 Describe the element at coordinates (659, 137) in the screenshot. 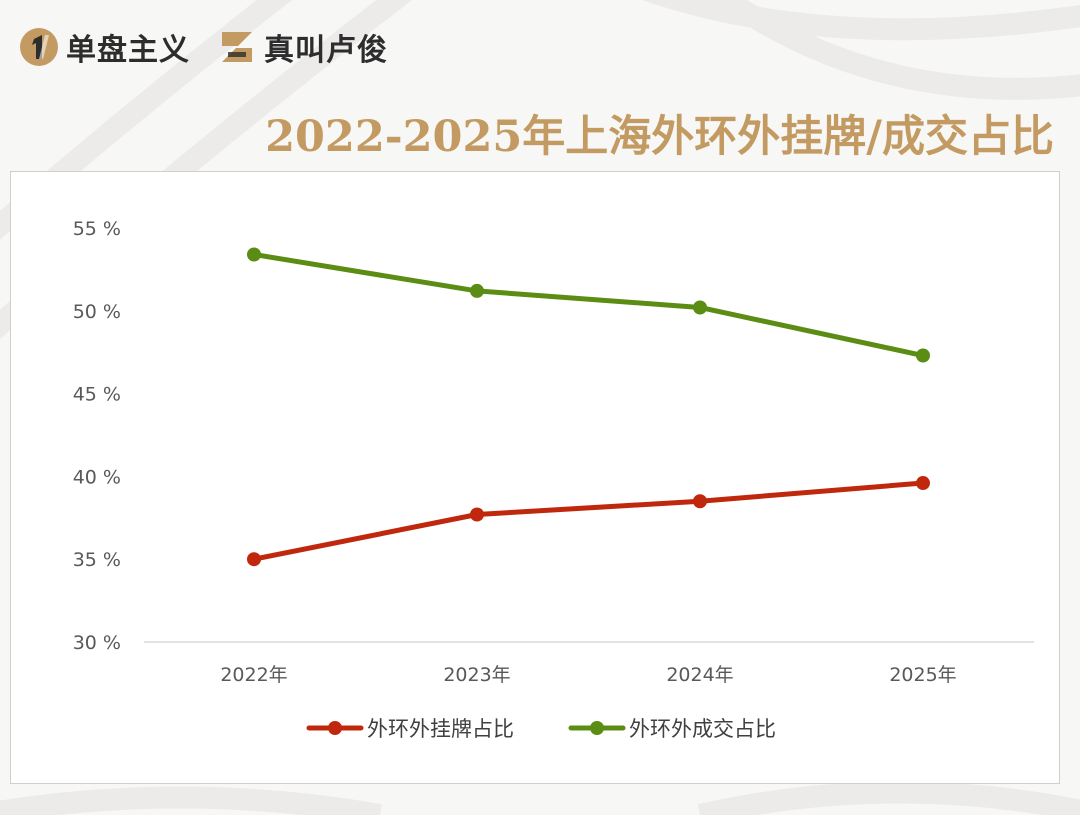

I see `page-title: 2022-2025年上海外环外挂牌/成交占比` at that location.